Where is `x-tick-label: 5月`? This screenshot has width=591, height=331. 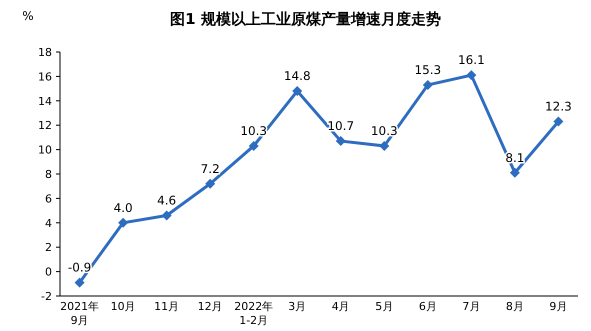
x-tick-label: 5月 is located at coordinates (384, 306).